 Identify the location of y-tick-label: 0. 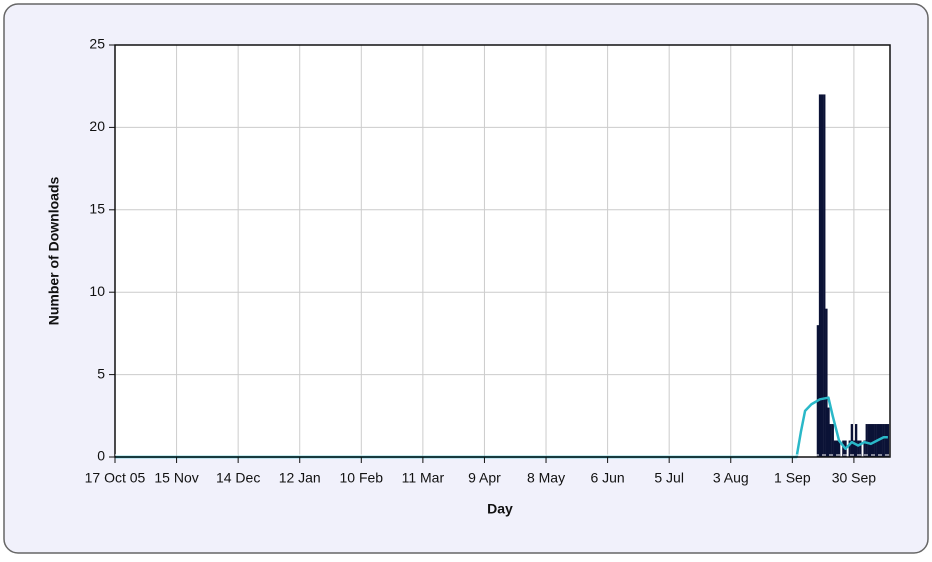
(101, 456).